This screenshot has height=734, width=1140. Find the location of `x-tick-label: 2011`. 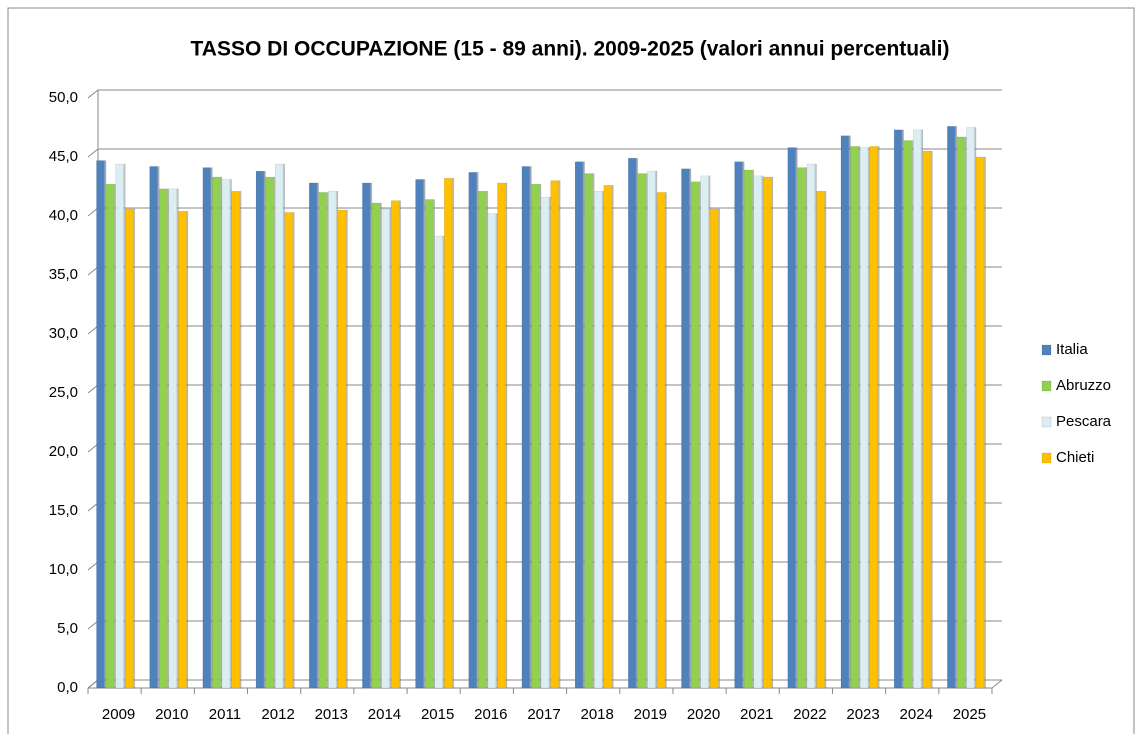

x-tick-label: 2011 is located at coordinates (225, 714).